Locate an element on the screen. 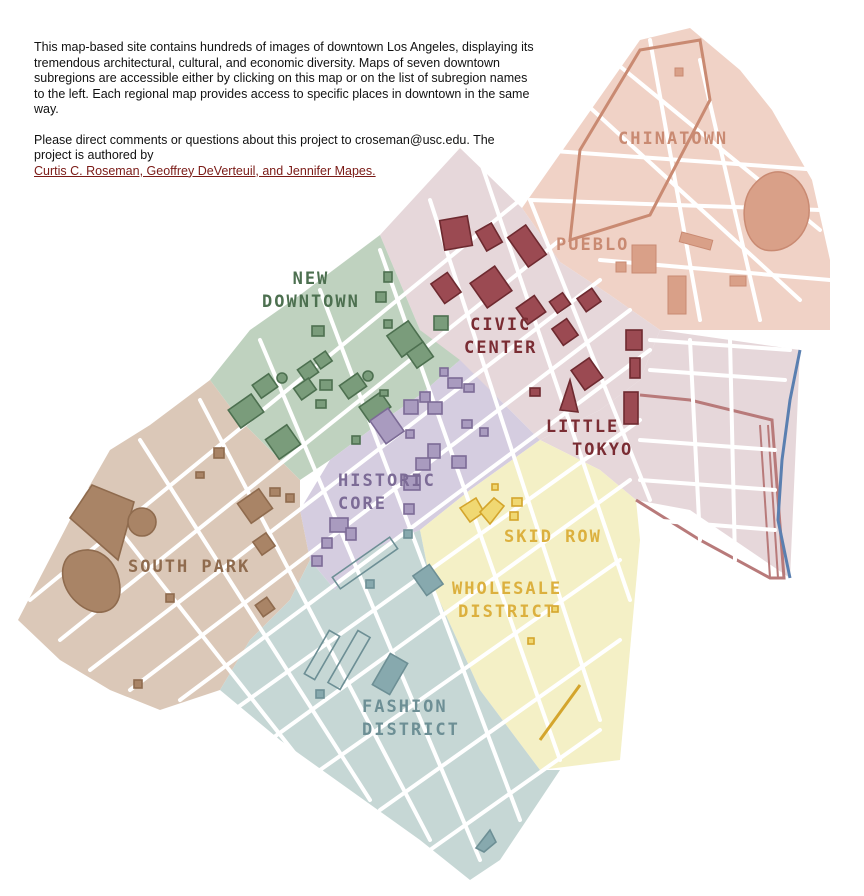  south-park-features is located at coordinates (178, 568).